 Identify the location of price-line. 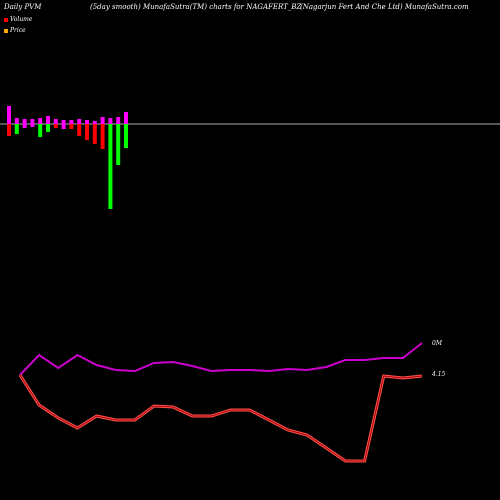
(220, 418).